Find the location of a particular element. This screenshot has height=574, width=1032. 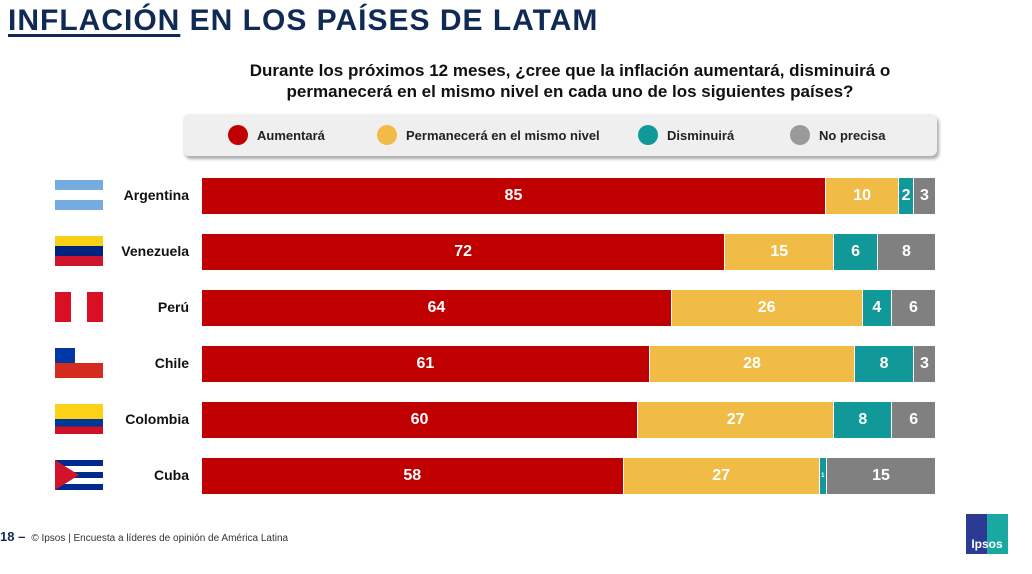

bar-segment: 61 is located at coordinates (426, 364).